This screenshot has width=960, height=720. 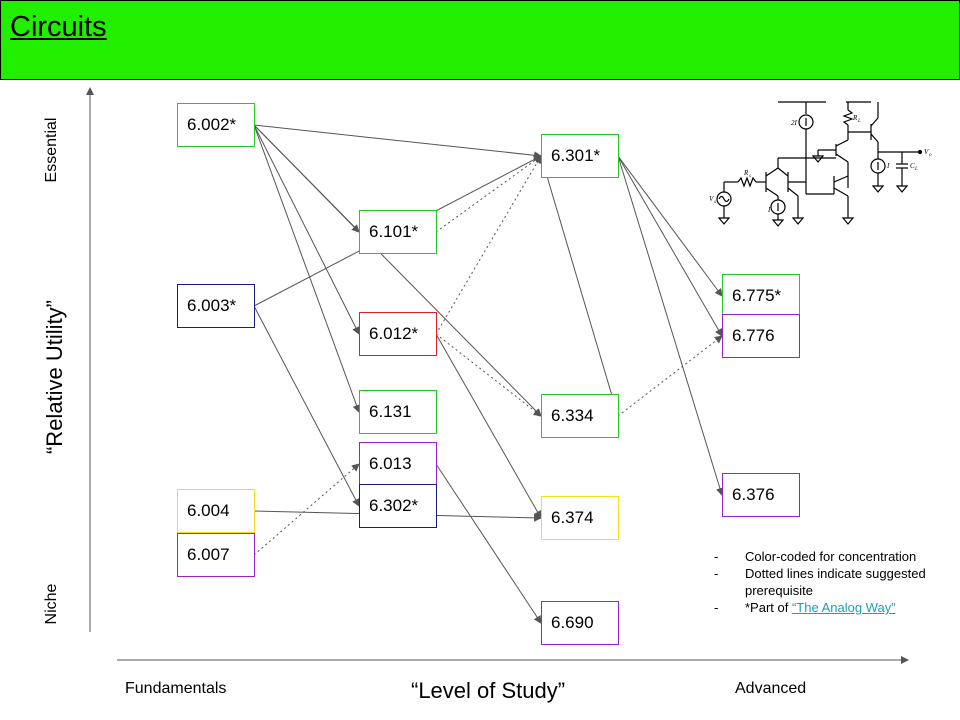 What do you see at coordinates (926, 152) in the screenshot?
I see `circuit-label-vo: V` at bounding box center [926, 152].